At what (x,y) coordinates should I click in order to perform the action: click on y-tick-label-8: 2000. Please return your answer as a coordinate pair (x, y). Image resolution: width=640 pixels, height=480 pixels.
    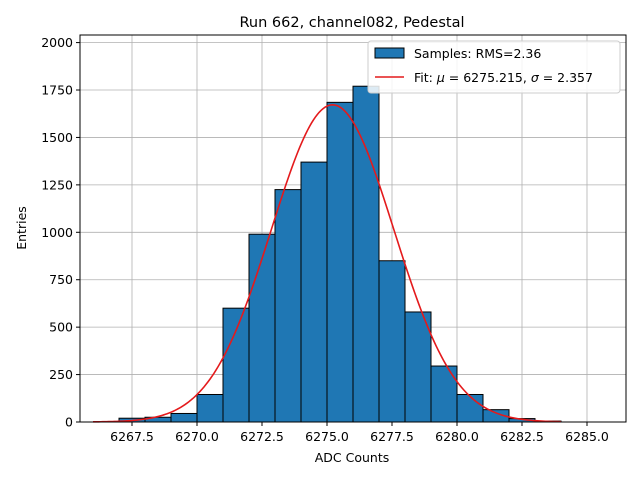
    Looking at the image, I should click on (57, 42).